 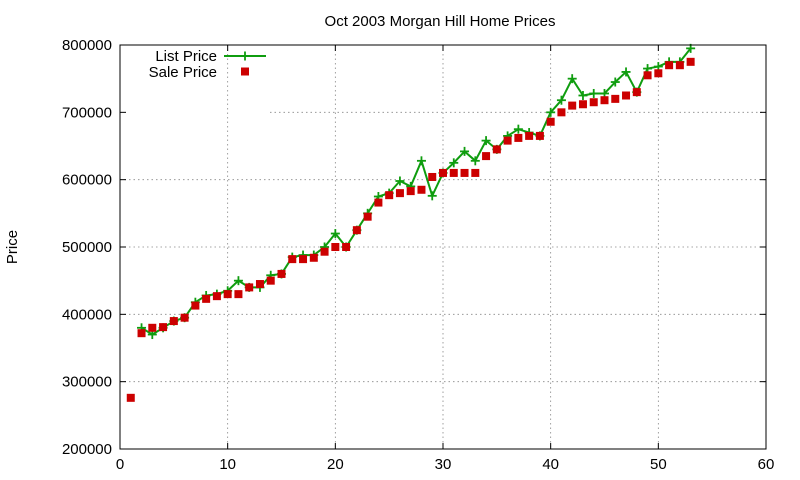 I want to click on y-tick-label: 400000, so click(x=87, y=314).